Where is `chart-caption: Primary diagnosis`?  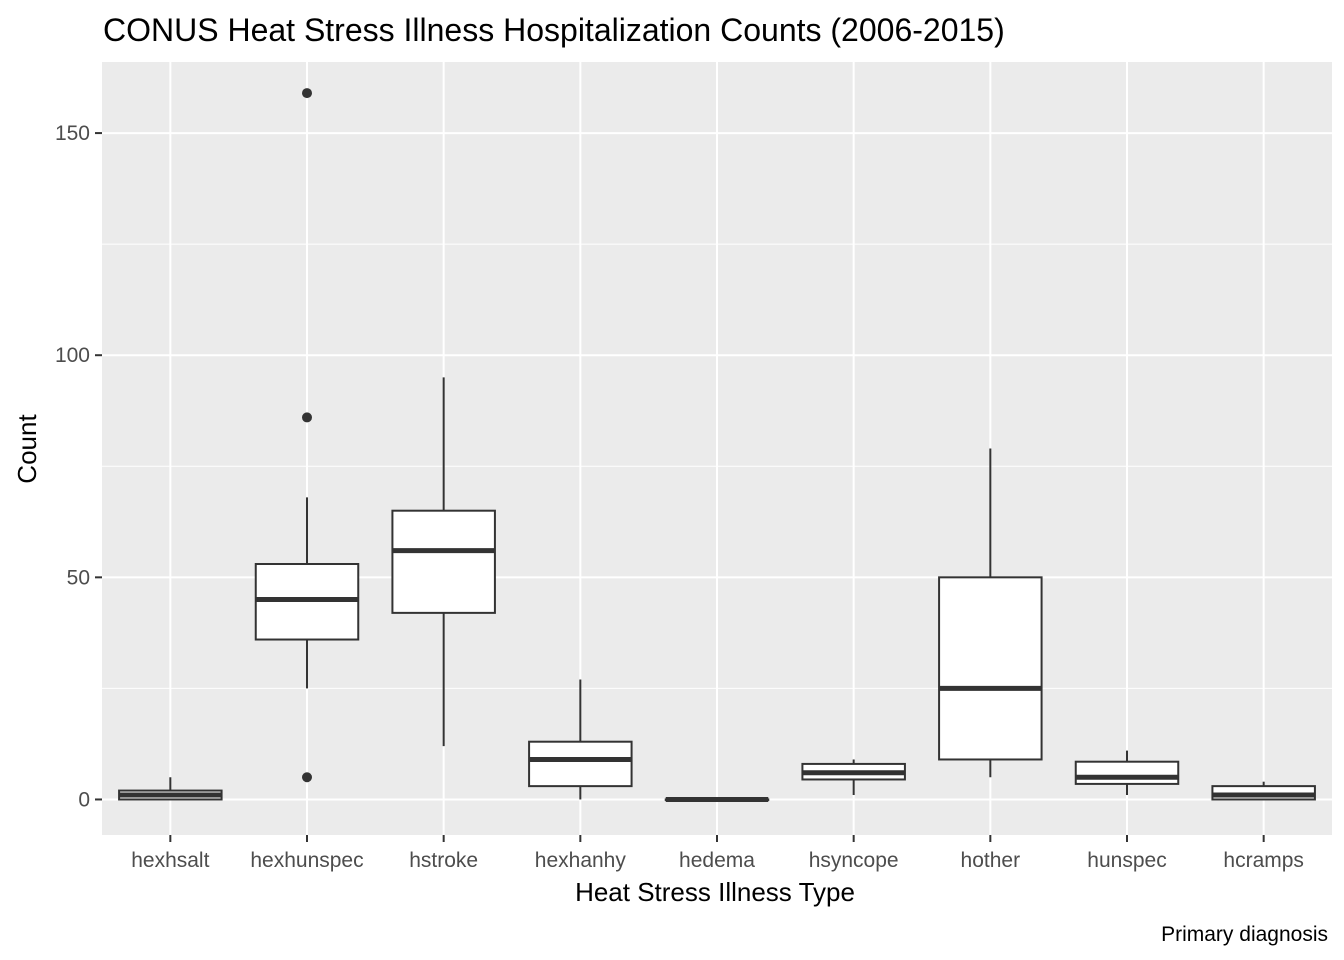
chart-caption: Primary diagnosis is located at coordinates (1244, 934).